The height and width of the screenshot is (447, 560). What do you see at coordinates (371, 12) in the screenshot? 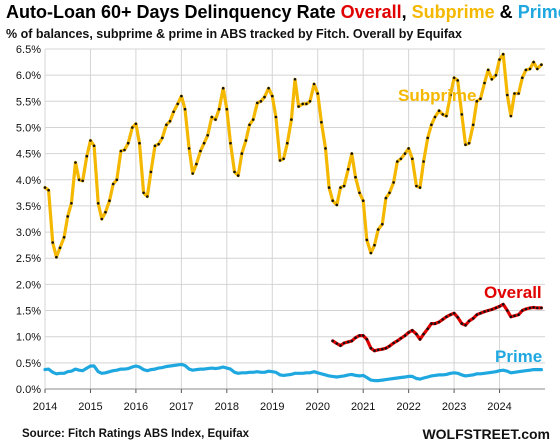
I see `title-overall: Overall` at bounding box center [371, 12].